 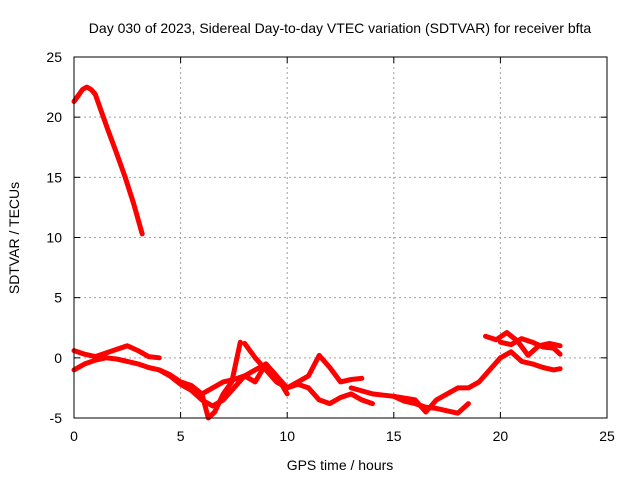 I want to click on y-tick-label: 10, so click(x=54, y=238).